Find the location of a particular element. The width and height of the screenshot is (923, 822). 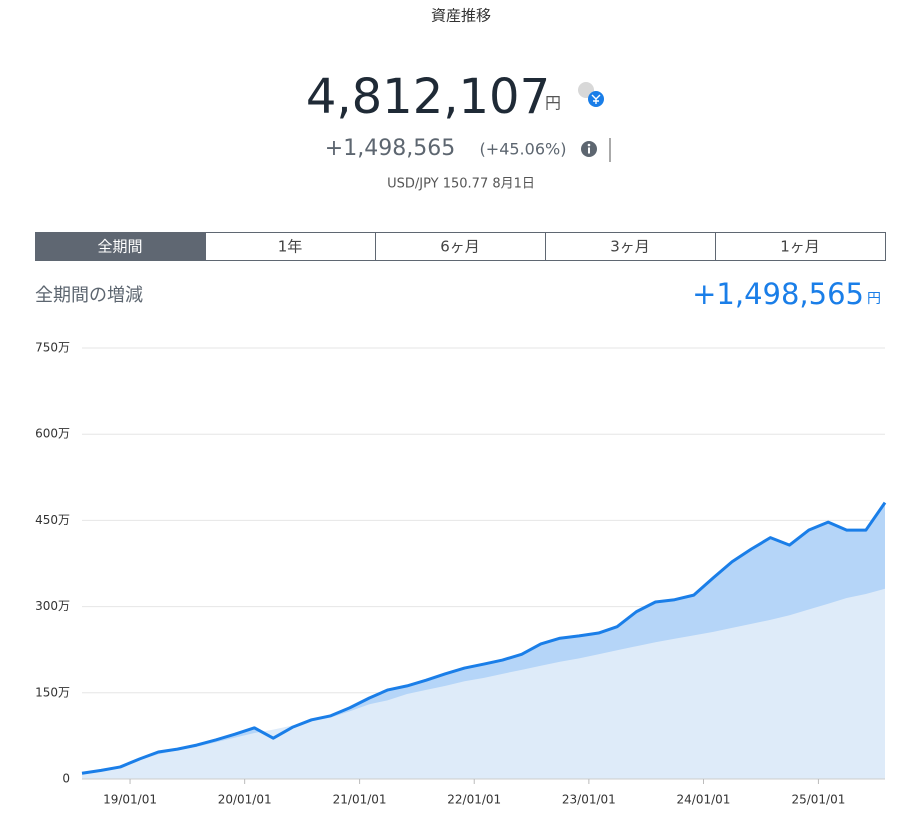

info-icon is located at coordinates (589, 149).